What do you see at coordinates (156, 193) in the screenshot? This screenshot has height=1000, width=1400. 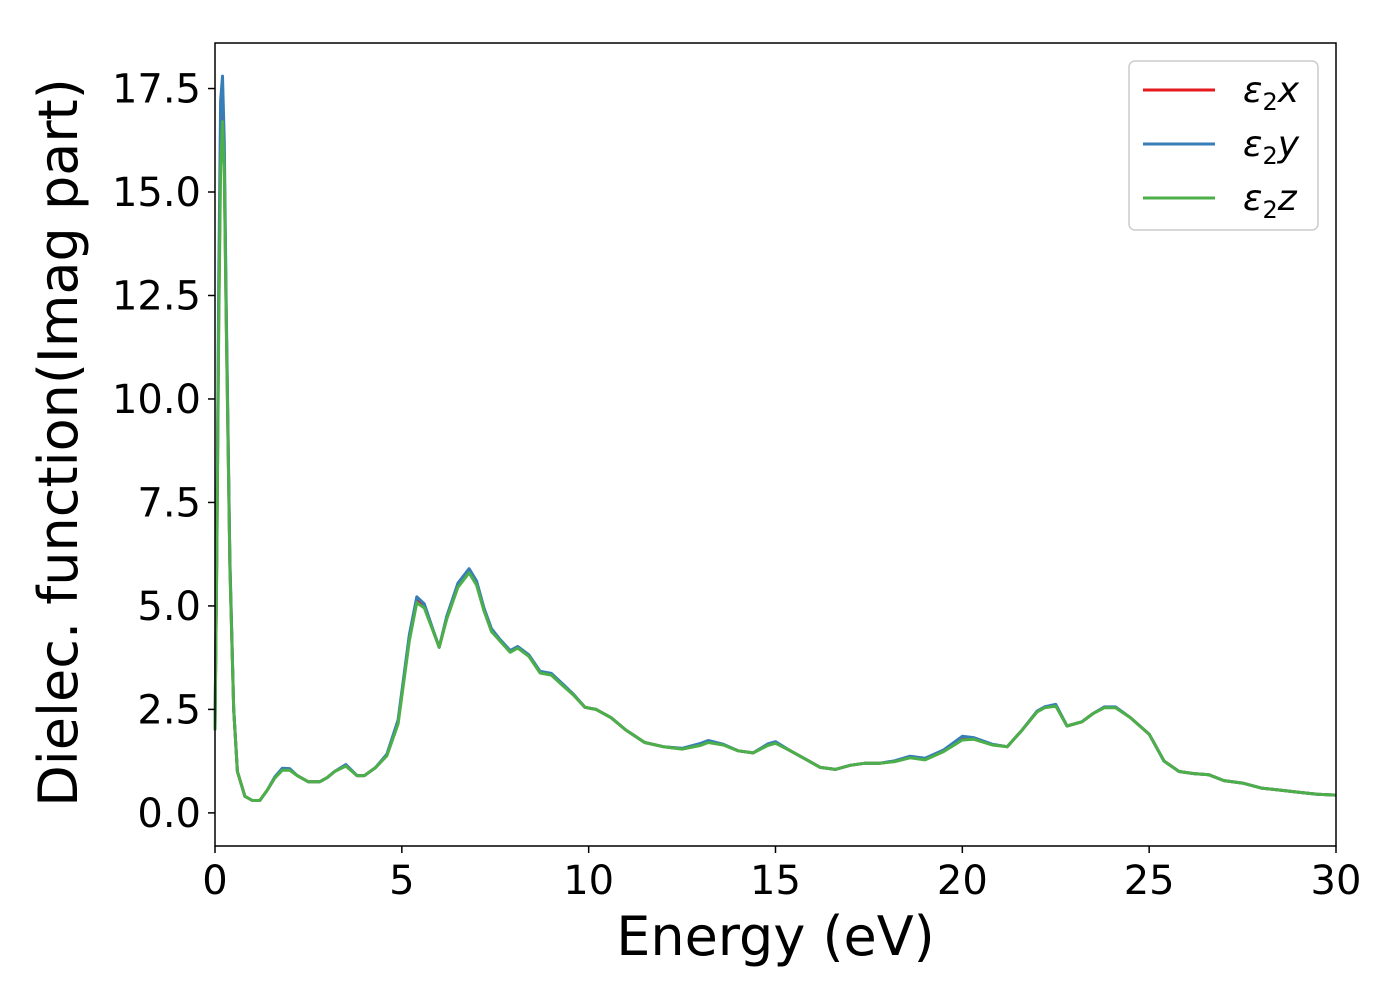 I see `y-tick-label: 15.0` at bounding box center [156, 193].